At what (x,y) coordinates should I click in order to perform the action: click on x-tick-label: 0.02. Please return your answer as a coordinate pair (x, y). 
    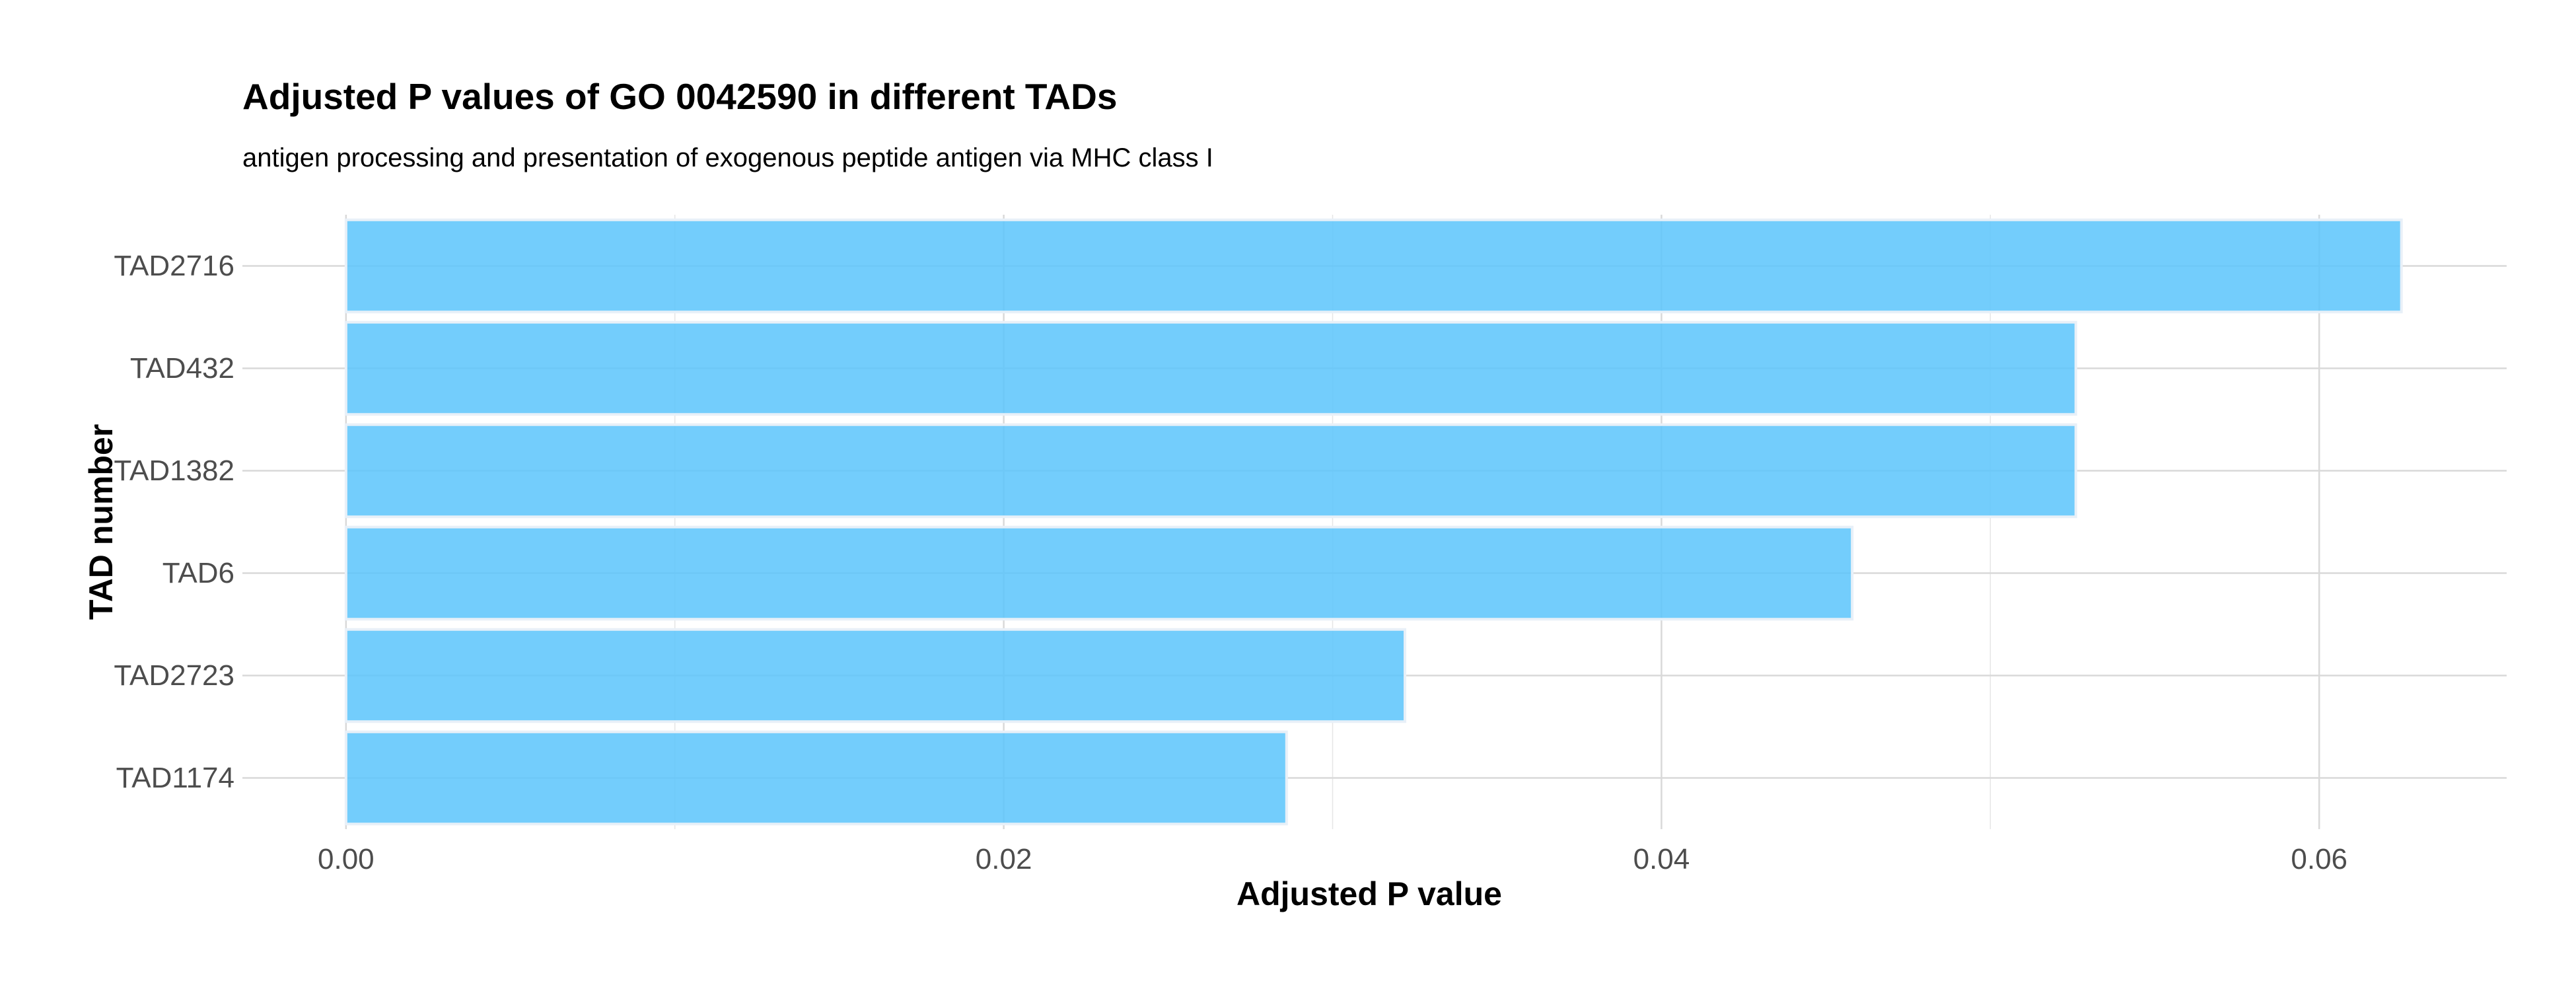
    Looking at the image, I should click on (1004, 859).